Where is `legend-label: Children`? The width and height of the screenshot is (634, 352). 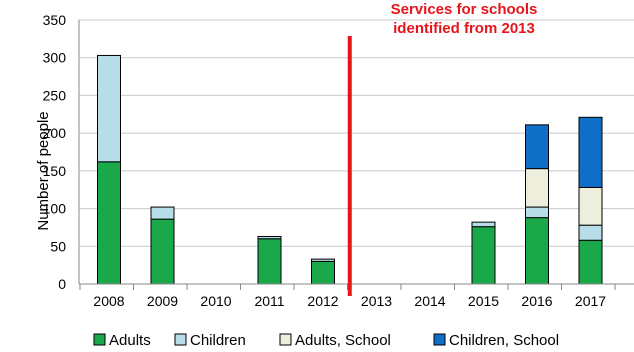 legend-label: Children is located at coordinates (218, 340).